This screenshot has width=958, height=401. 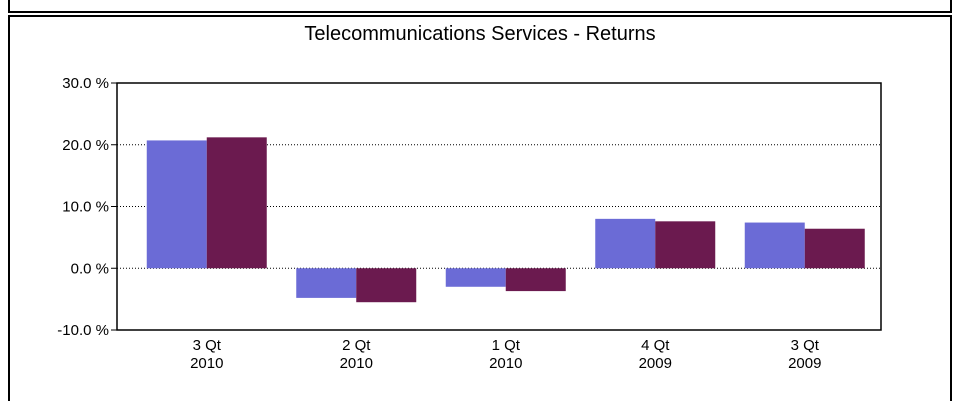 I want to click on x-tick-label: 2 Qt 2010, so click(x=356, y=354).